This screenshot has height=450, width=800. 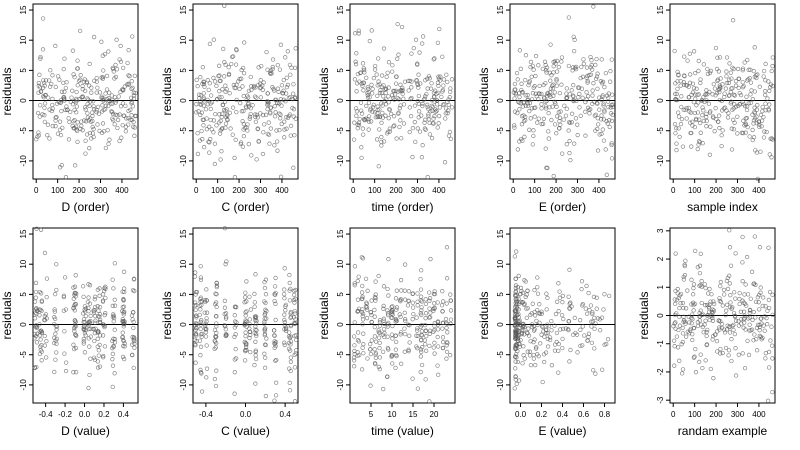 What do you see at coordinates (23, 294) in the screenshot?
I see `y-tick-label: 5` at bounding box center [23, 294].